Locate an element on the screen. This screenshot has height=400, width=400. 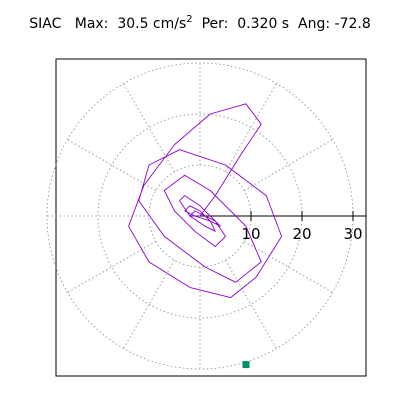
radial-tick-label-30: 30 is located at coordinates (352, 234).